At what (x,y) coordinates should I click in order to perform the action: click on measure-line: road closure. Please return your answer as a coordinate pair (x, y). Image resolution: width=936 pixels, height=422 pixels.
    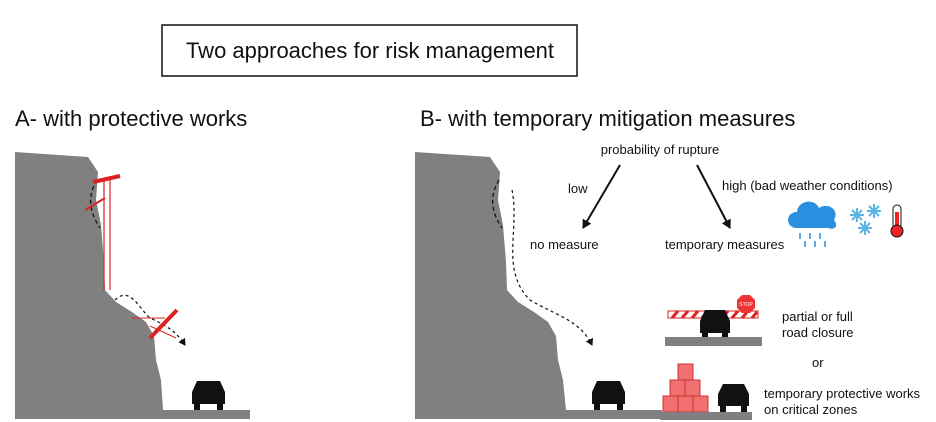
    Looking at the image, I should click on (818, 332).